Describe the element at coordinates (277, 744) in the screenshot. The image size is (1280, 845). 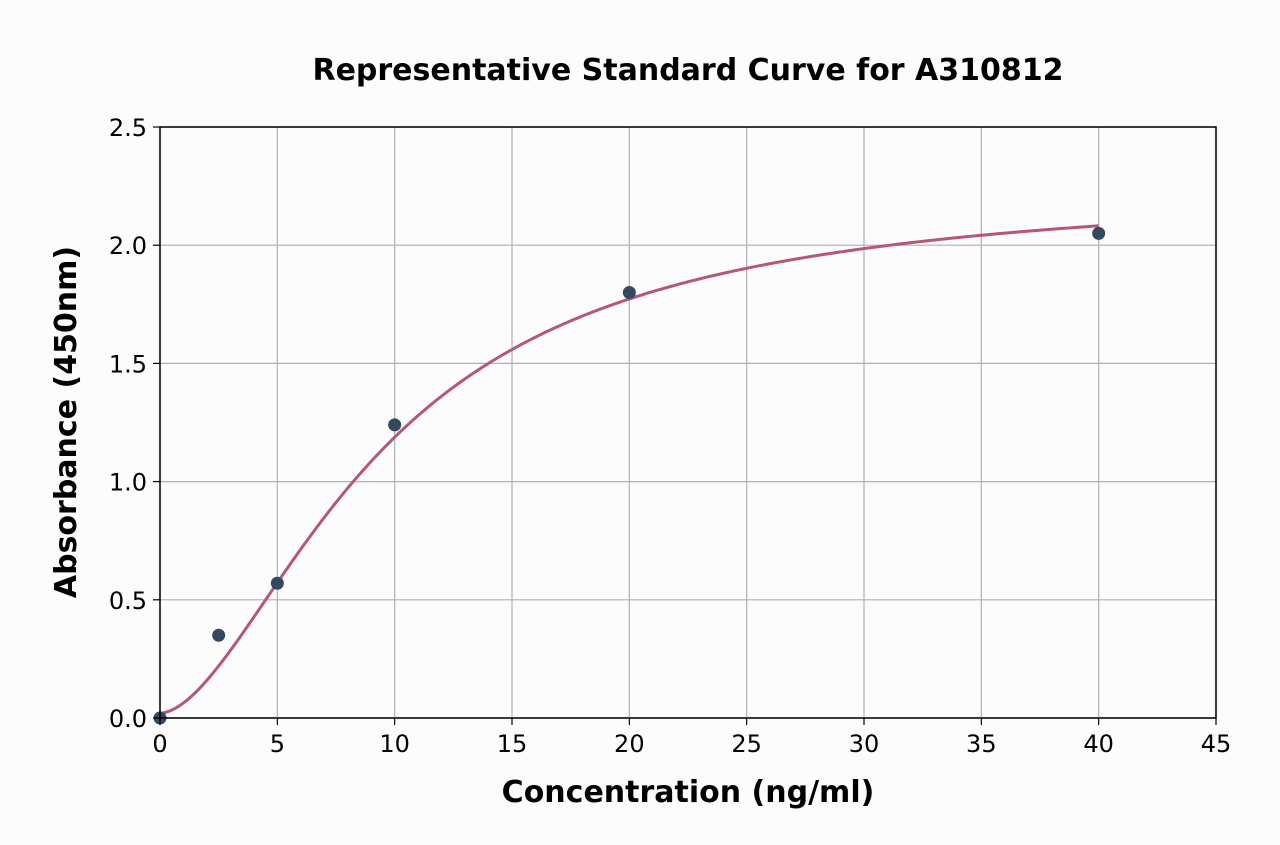
I see `x-tick-label: 5` at that location.